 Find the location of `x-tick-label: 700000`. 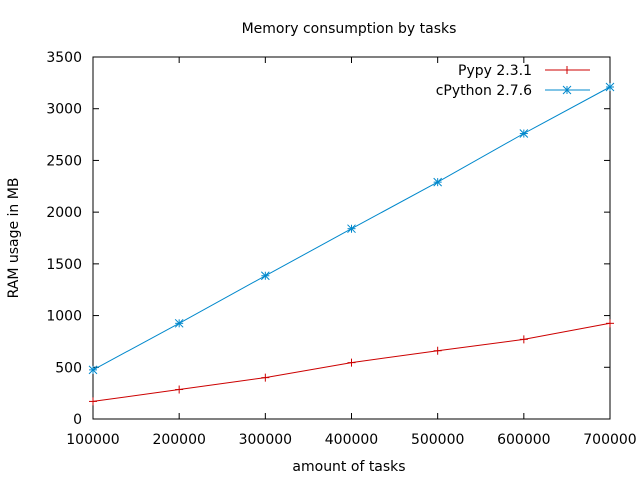

x-tick-label: 700000 is located at coordinates (609, 440).